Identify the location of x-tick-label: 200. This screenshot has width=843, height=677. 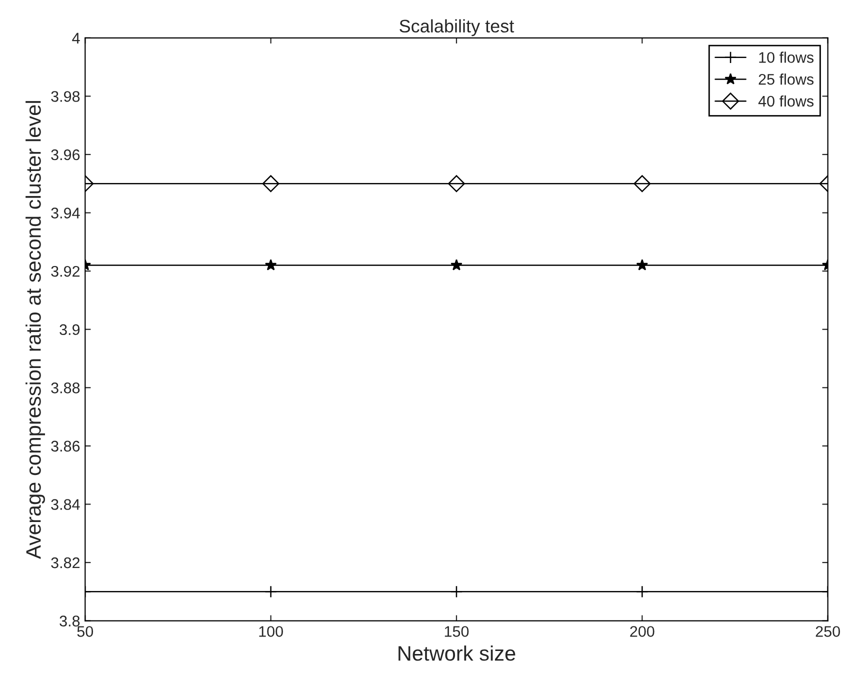
(642, 631).